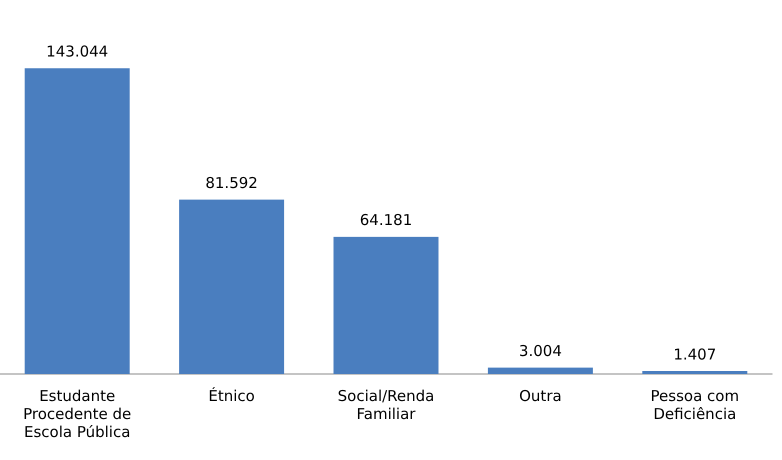  What do you see at coordinates (694, 354) in the screenshot?
I see `data-label: 1.407` at bounding box center [694, 354].